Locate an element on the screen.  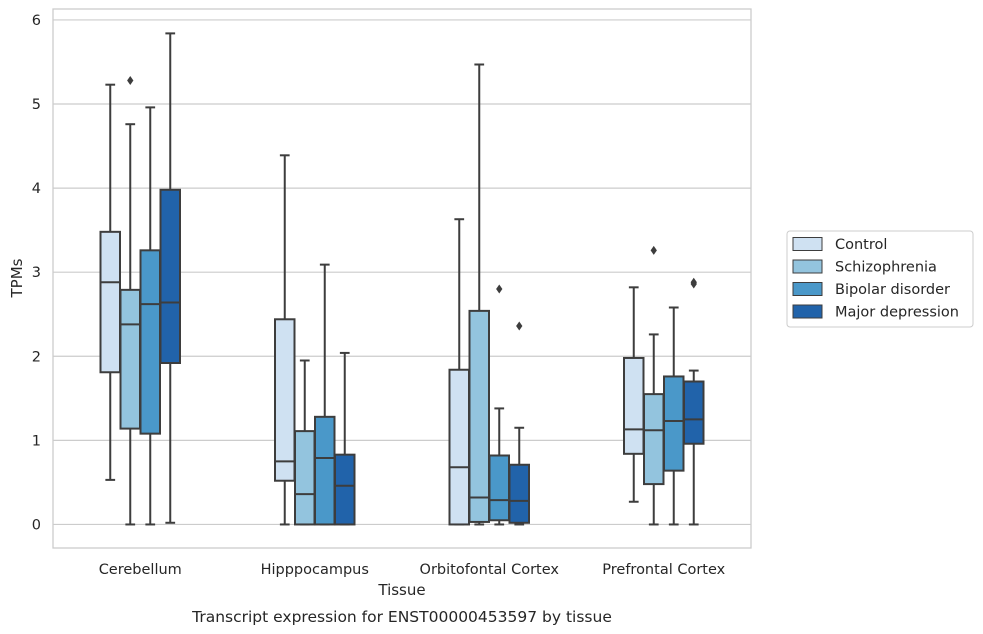
y-tick-label: 5 is located at coordinates (36, 105).